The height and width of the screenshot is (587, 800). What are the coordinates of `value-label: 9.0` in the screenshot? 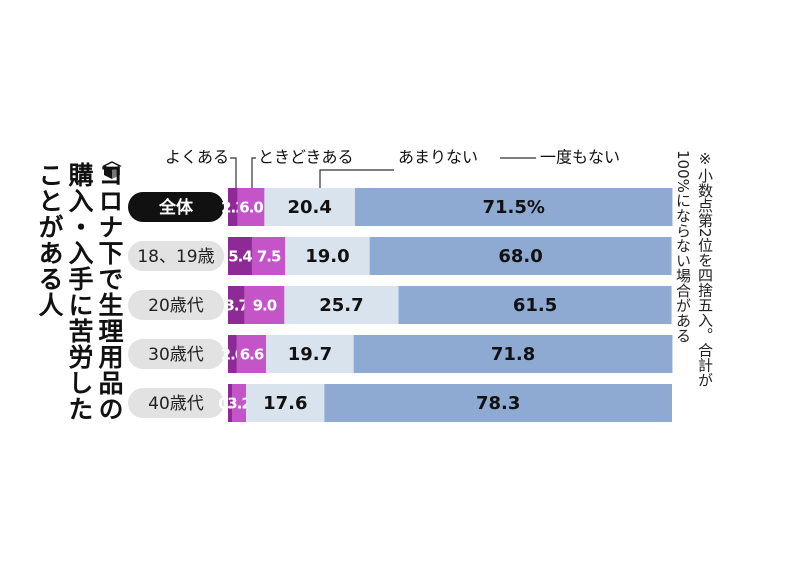 It's located at (265, 306).